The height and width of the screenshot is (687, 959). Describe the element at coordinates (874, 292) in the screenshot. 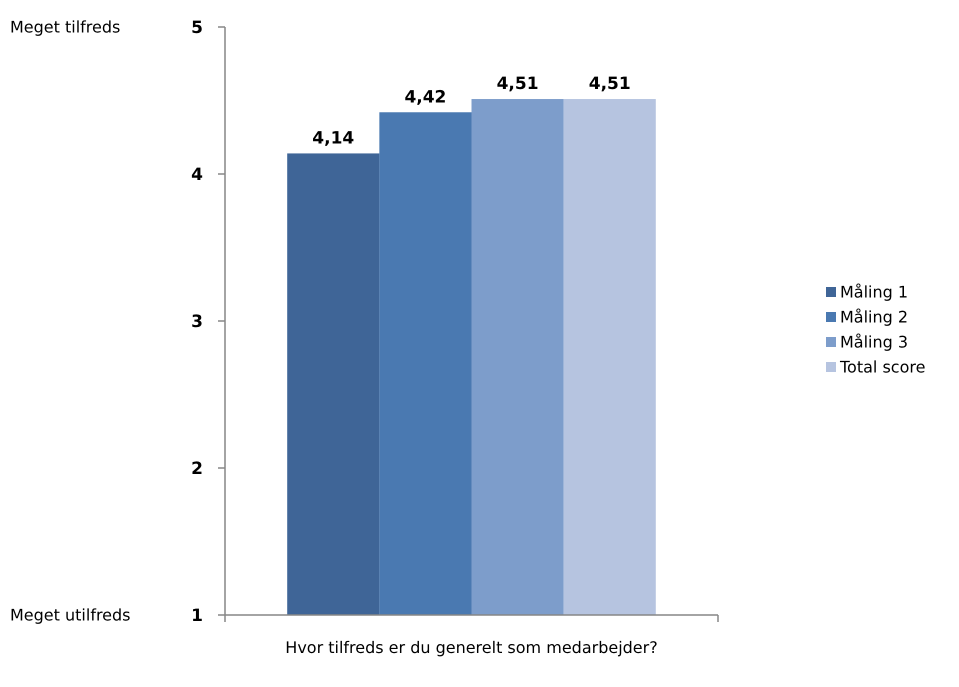

I see `legend-label: Måling 1` at that location.